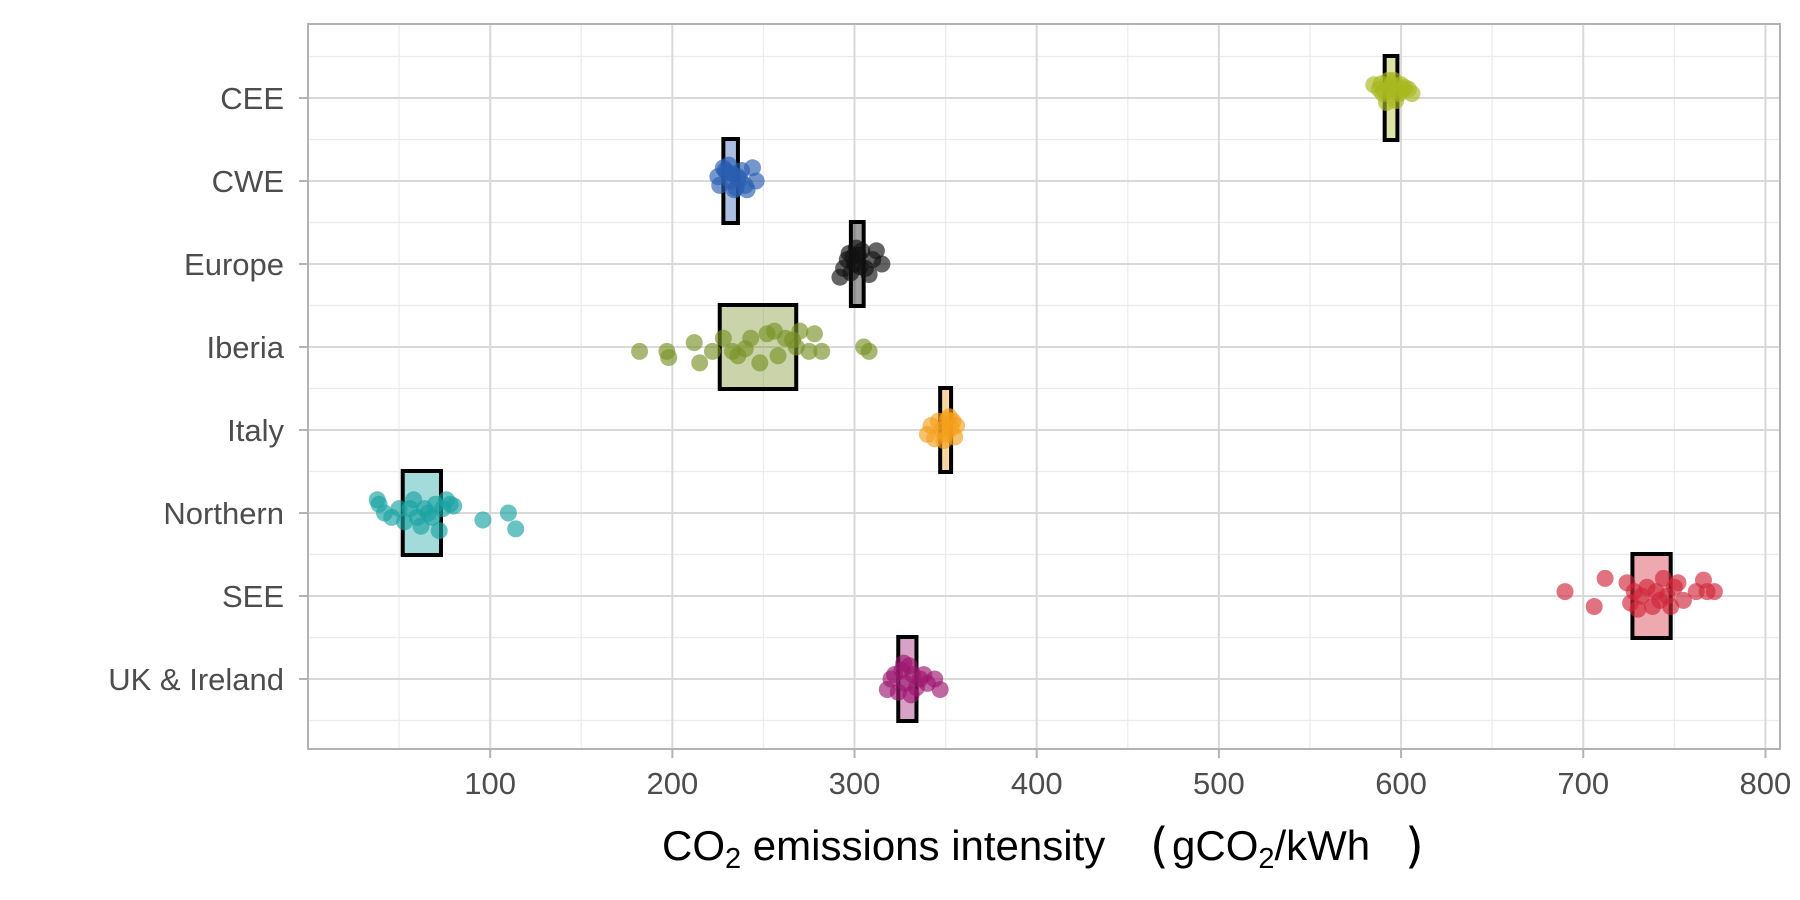 The height and width of the screenshot is (900, 1800). Describe the element at coordinates (1215, 845) in the screenshot. I see `x-axis-title-unit-prefix: gCO` at that location.